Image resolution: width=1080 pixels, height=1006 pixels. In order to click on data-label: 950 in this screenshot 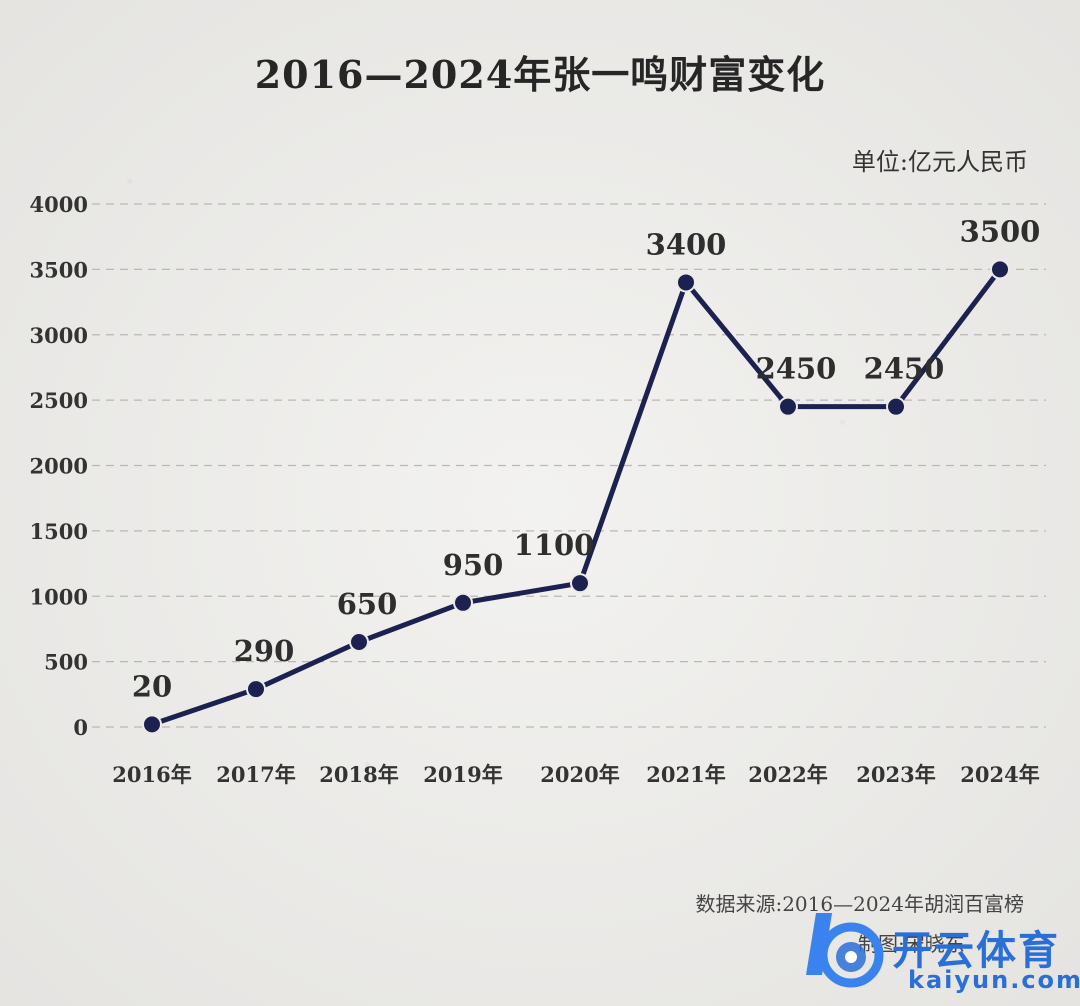, I will do `click(473, 565)`.